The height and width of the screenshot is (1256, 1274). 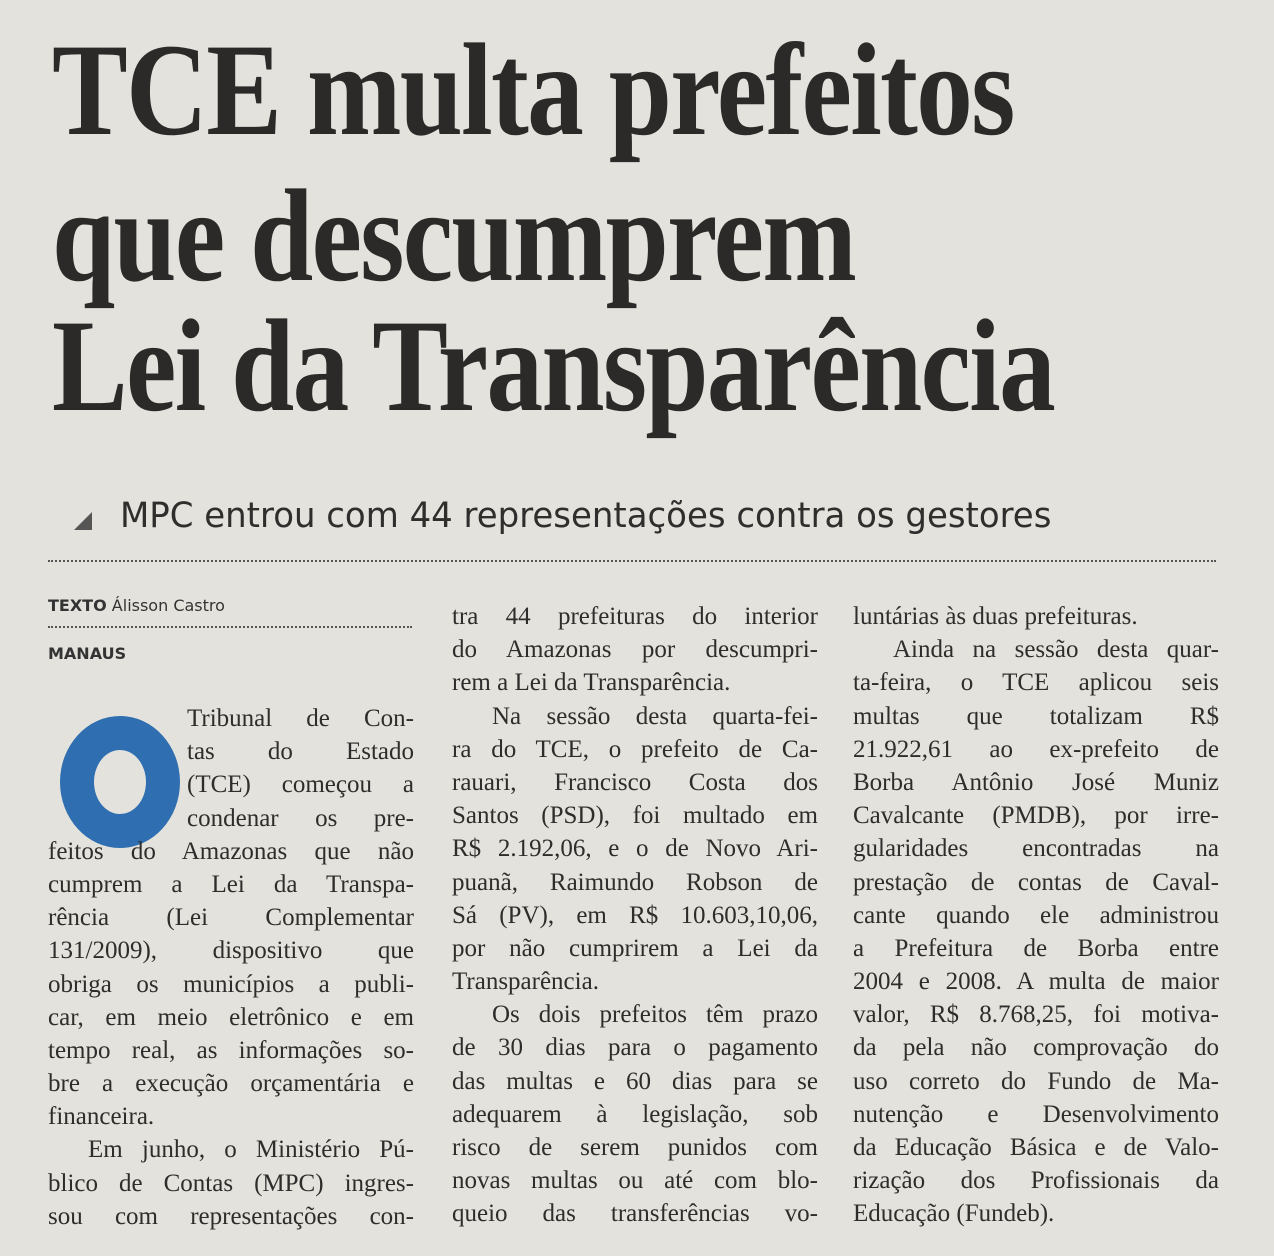 What do you see at coordinates (635, 1147) in the screenshot?
I see `text-line: risco de serem punidos com` at bounding box center [635, 1147].